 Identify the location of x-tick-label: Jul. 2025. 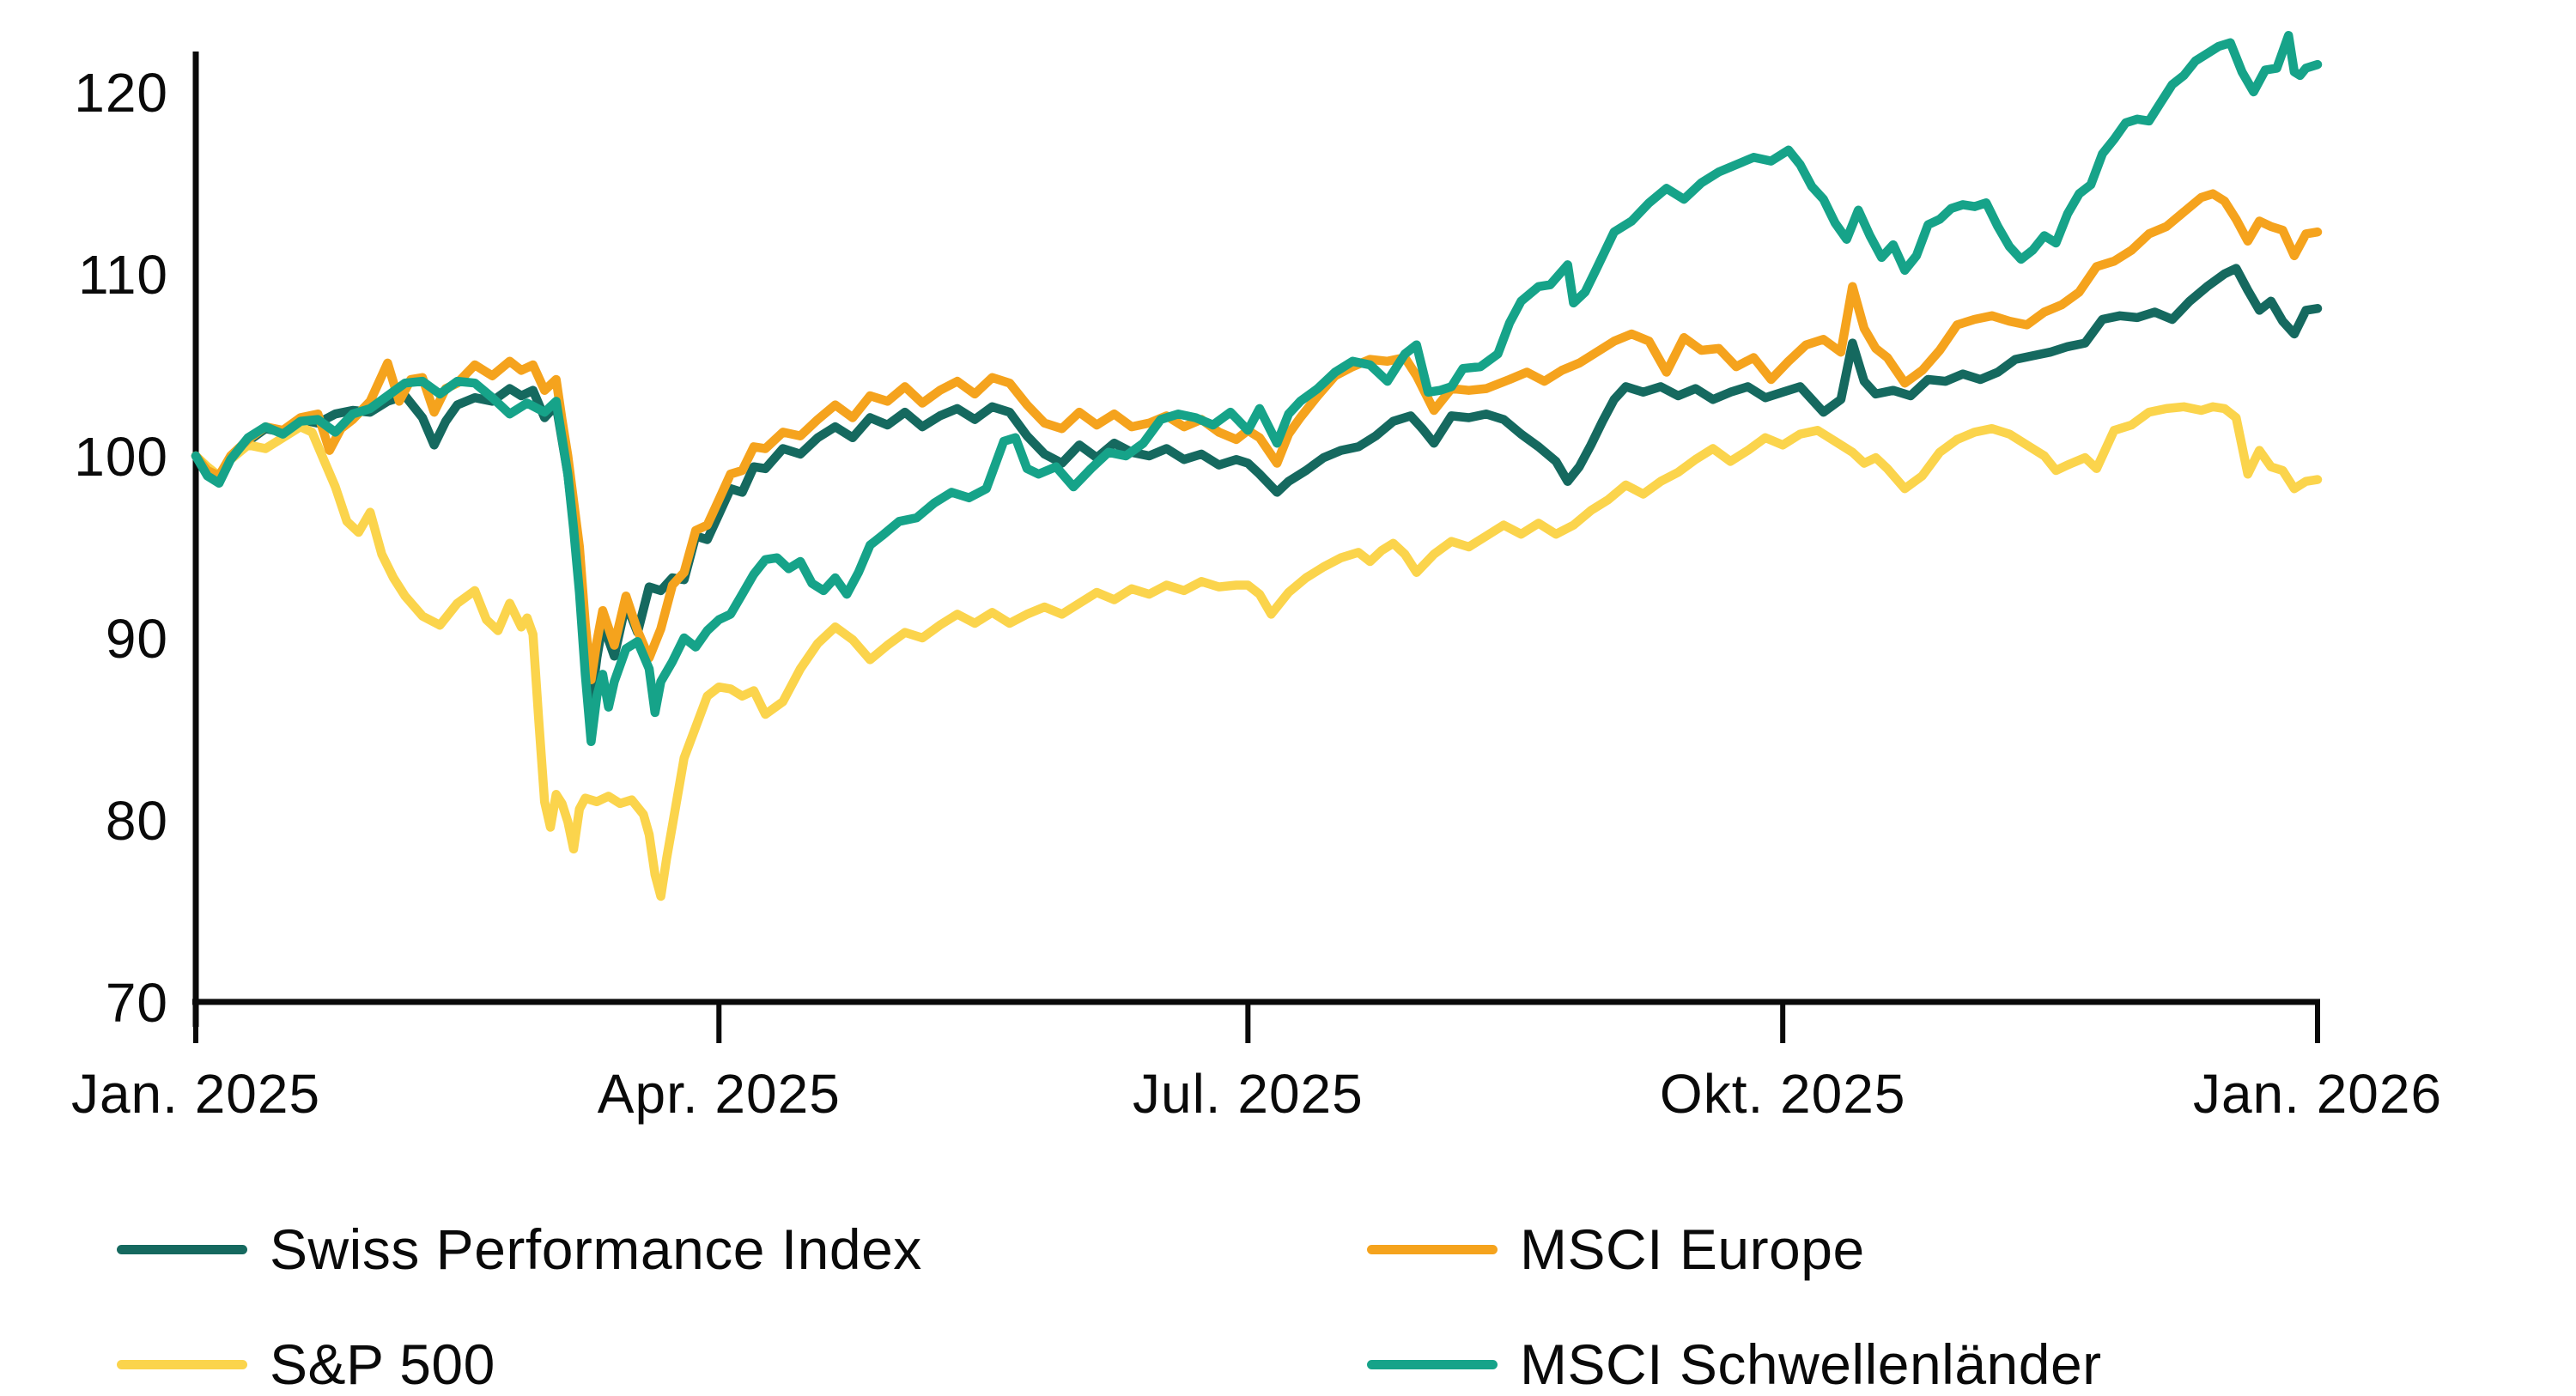
(1248, 1094).